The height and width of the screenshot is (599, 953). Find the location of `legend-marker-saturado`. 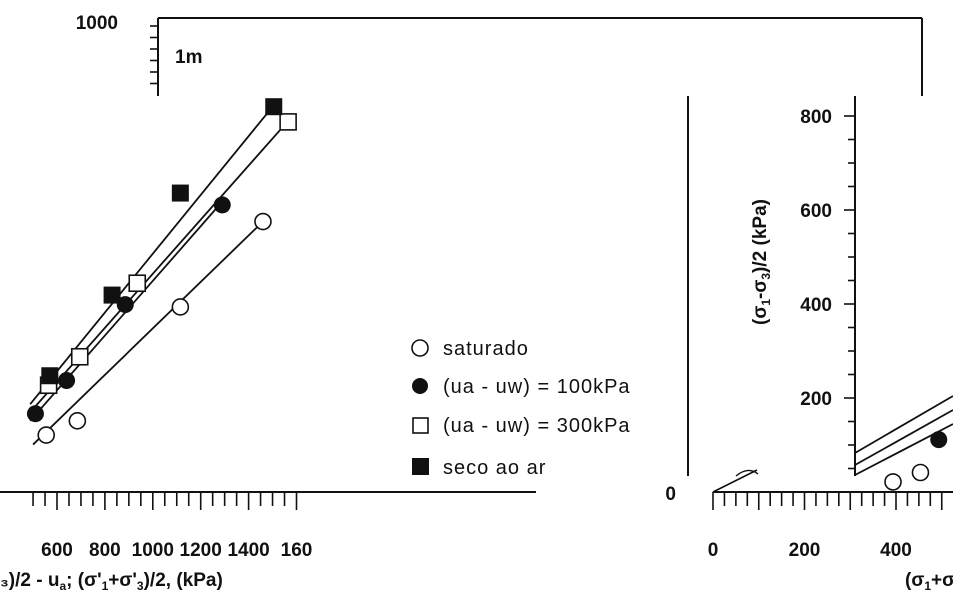

legend-marker-saturado is located at coordinates (420, 348).